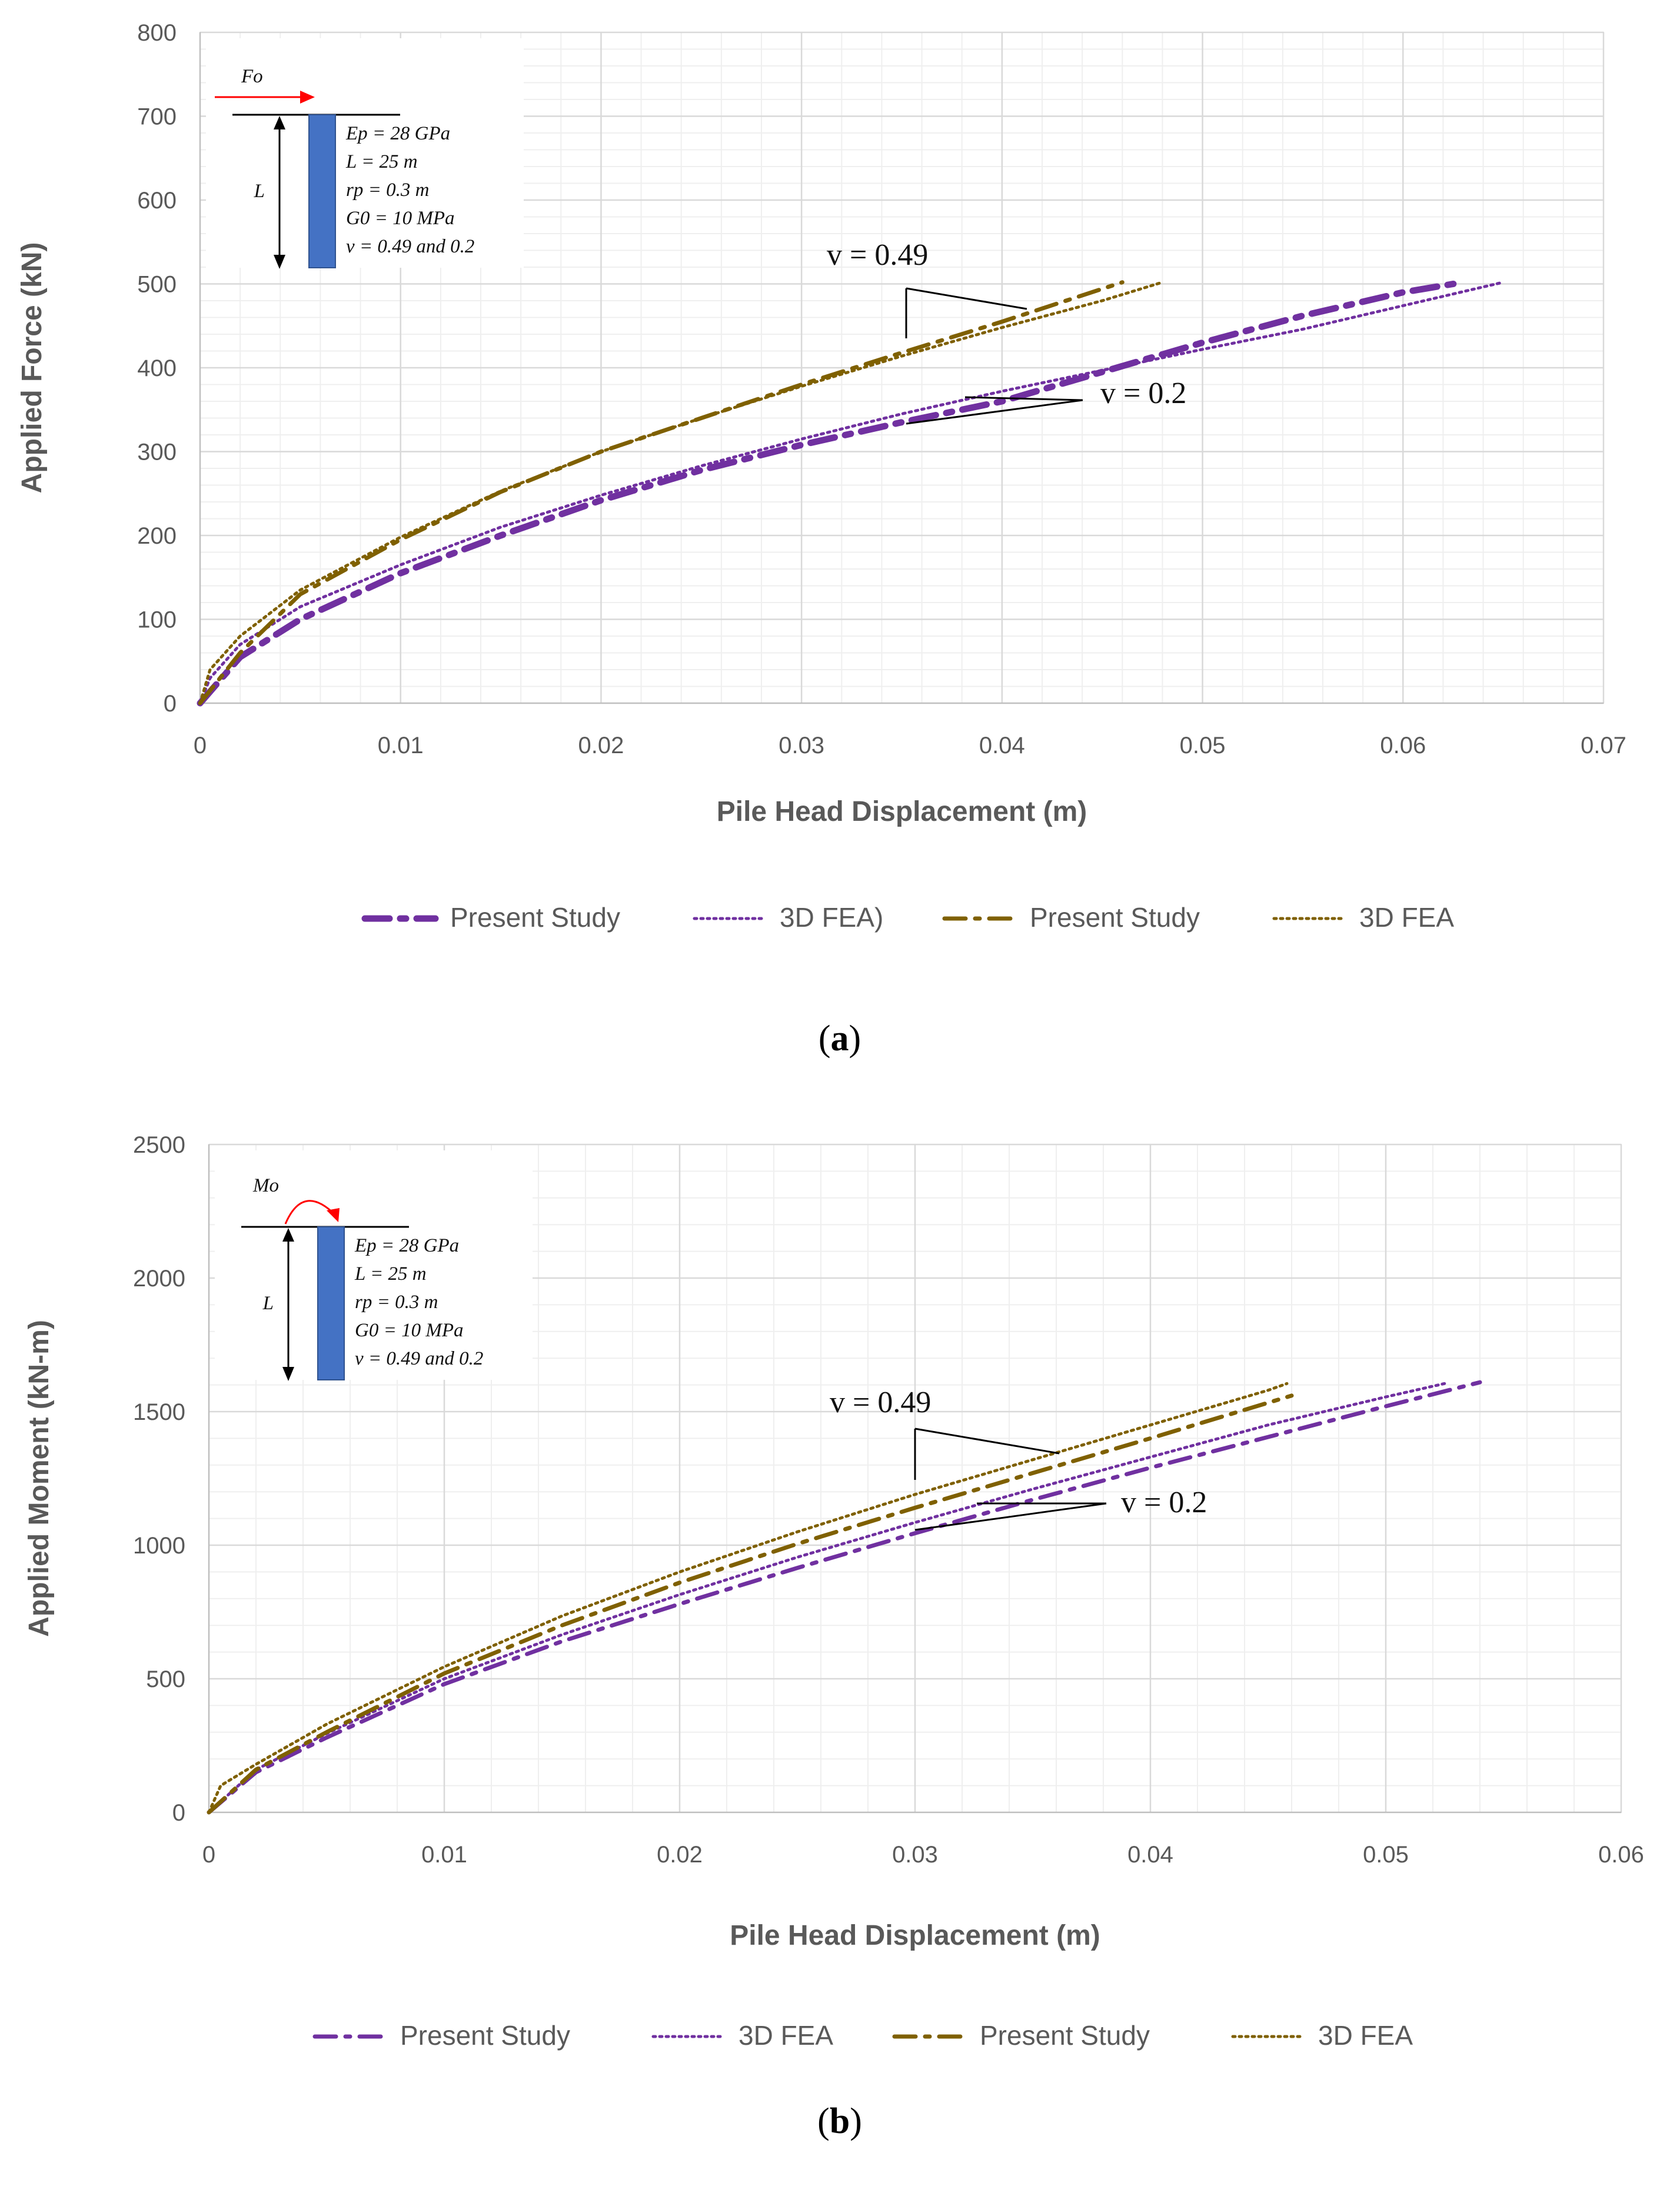 The height and width of the screenshot is (2186, 1680). What do you see at coordinates (1603, 745) in the screenshot?
I see `x-tick-label: 0.07` at bounding box center [1603, 745].